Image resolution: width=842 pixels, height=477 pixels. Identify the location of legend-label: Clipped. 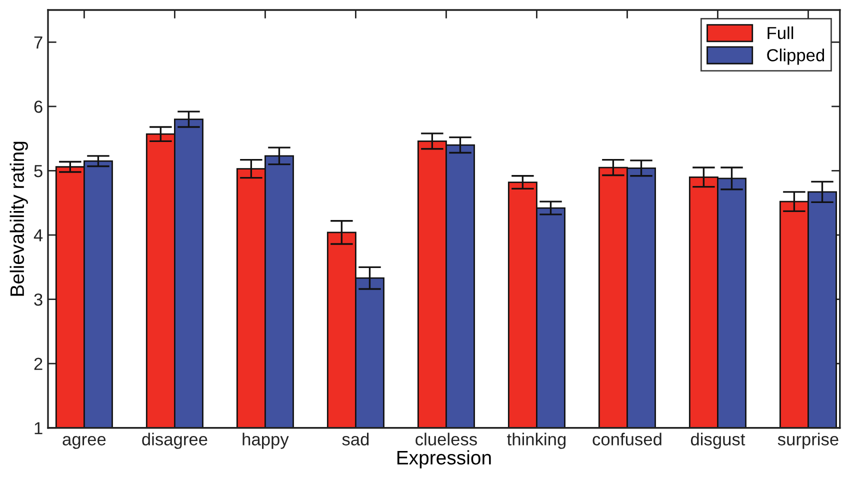
(795, 56).